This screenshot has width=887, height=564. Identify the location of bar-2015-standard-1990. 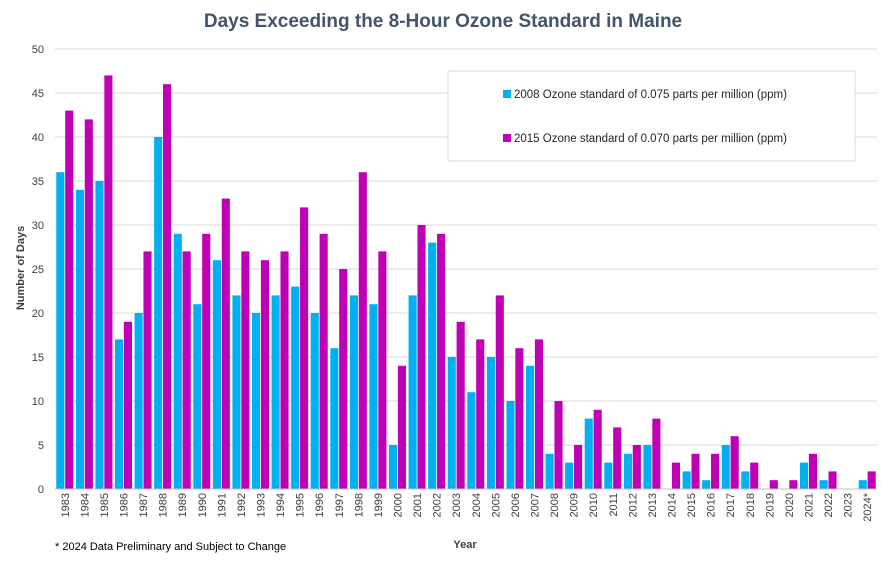
(206, 361).